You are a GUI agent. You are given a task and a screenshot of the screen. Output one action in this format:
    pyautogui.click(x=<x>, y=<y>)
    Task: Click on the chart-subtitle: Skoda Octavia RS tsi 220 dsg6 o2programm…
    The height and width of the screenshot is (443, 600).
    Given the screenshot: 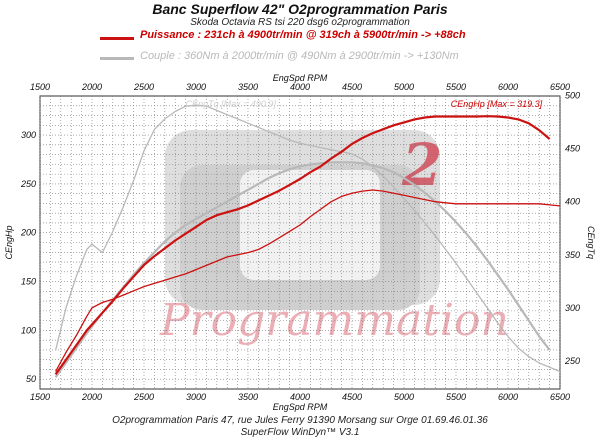 What is the action you would take?
    pyautogui.click(x=300, y=22)
    